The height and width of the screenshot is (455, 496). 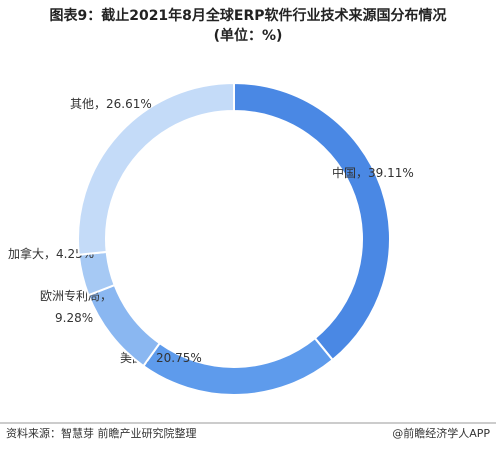 What do you see at coordinates (248, 35) in the screenshot?
I see `chart-subtitle: (单位：%)` at bounding box center [248, 35].